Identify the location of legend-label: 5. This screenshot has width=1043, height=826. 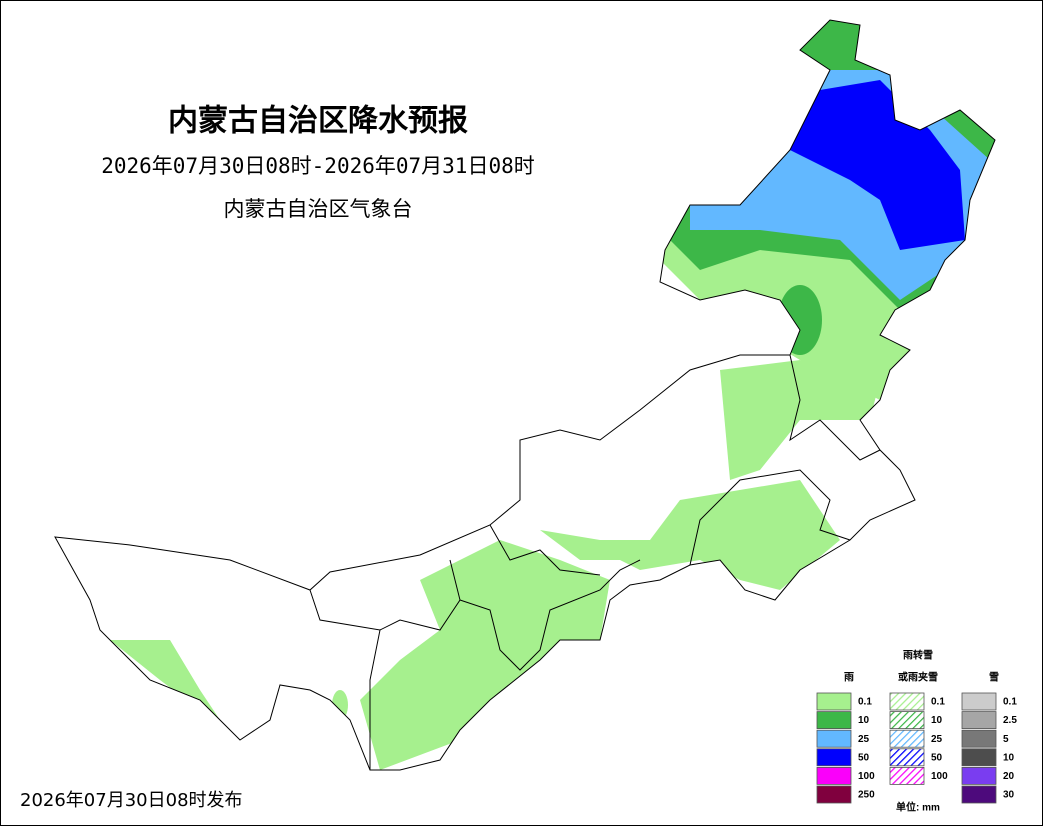
(1006, 739).